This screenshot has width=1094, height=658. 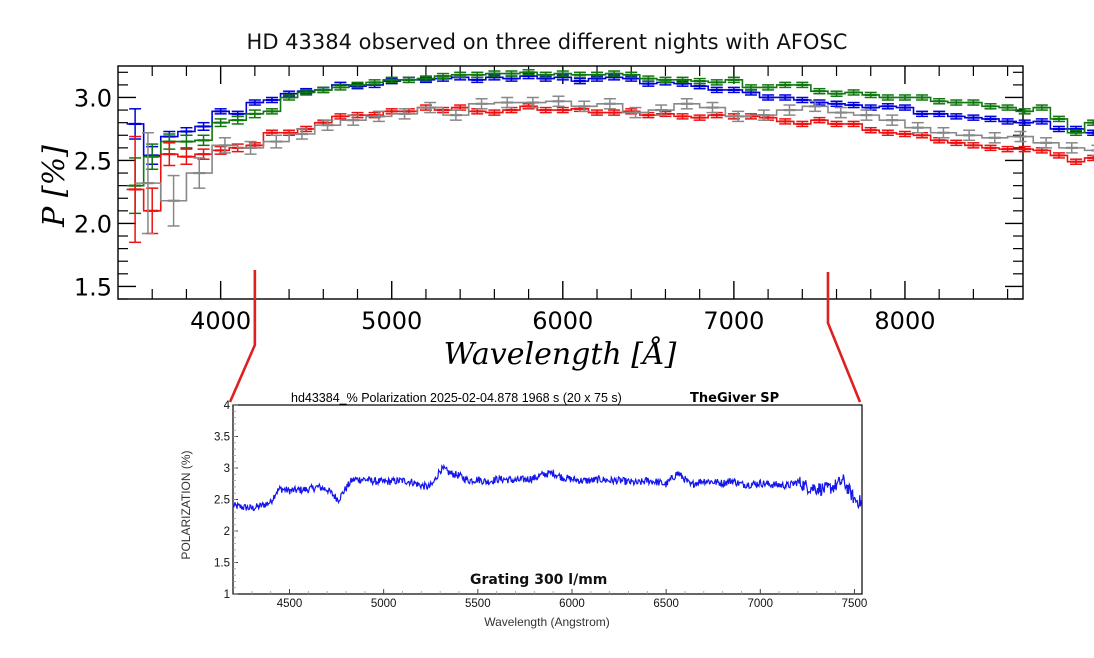 I want to click on inset-y-tick-label: 4, so click(x=227, y=406).